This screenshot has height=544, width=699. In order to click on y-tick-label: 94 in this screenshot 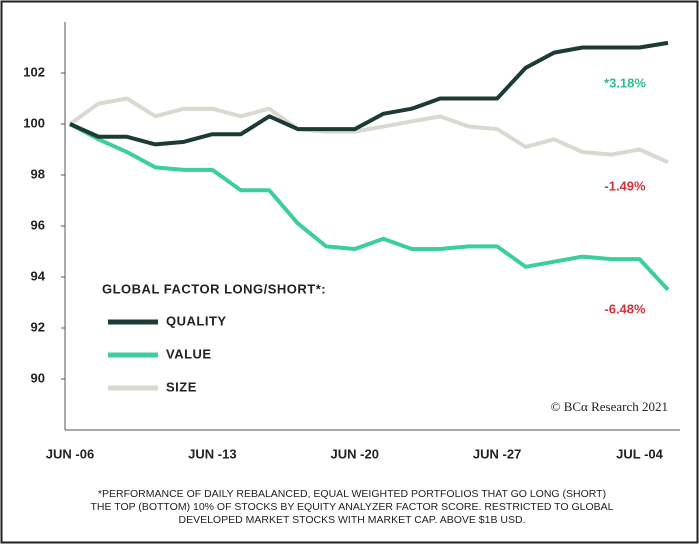, I will do `click(38, 275)`.